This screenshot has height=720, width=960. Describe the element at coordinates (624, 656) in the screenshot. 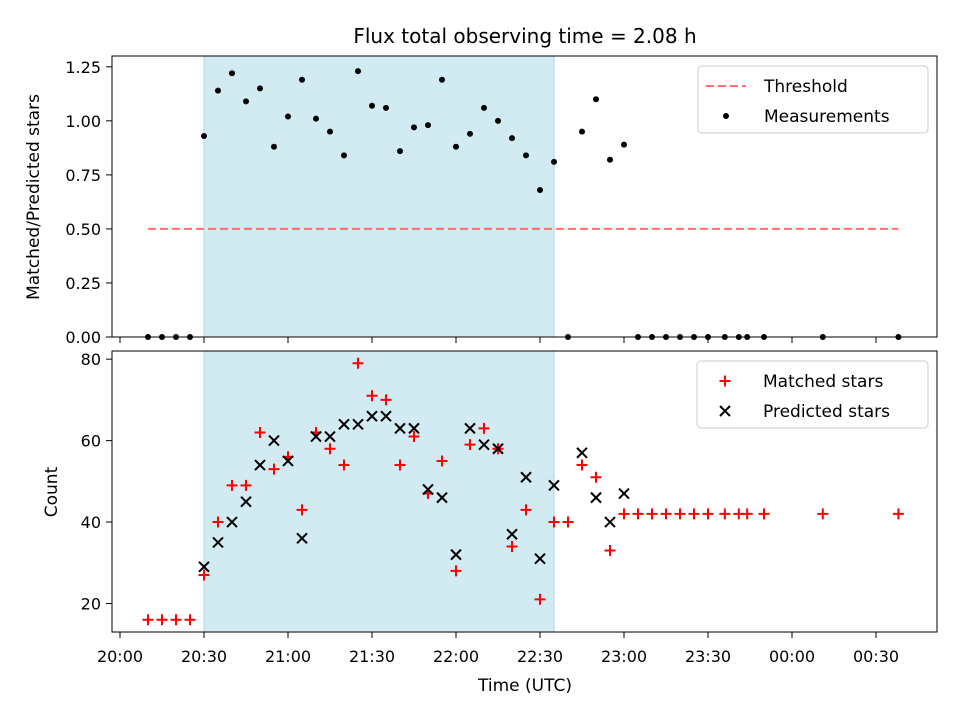

I see `x-tick-label: 23:00` at that location.